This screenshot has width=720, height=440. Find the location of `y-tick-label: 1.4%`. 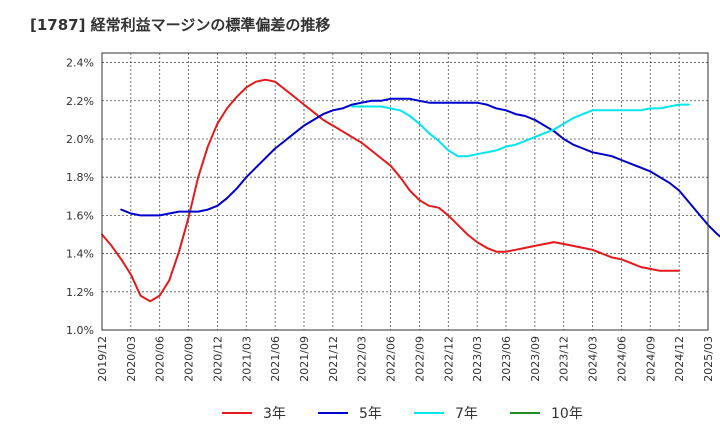

y-tick-label: 1.4% is located at coordinates (80, 254).